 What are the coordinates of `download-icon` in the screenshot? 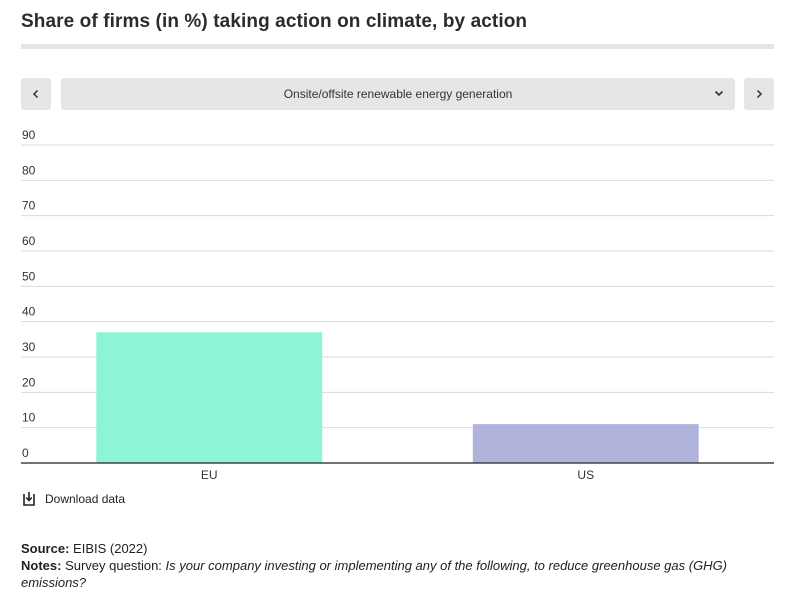 It's located at (29, 499).